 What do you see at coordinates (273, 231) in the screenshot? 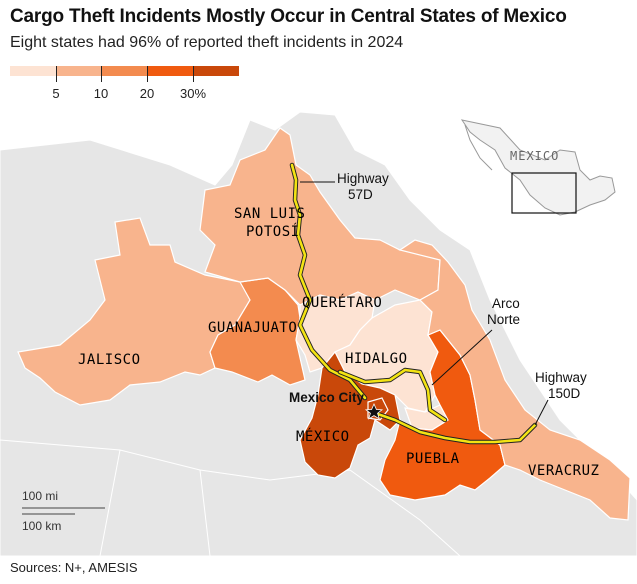
I see `label-san-luis-potosi-line2: POTOSÍ` at bounding box center [273, 231].